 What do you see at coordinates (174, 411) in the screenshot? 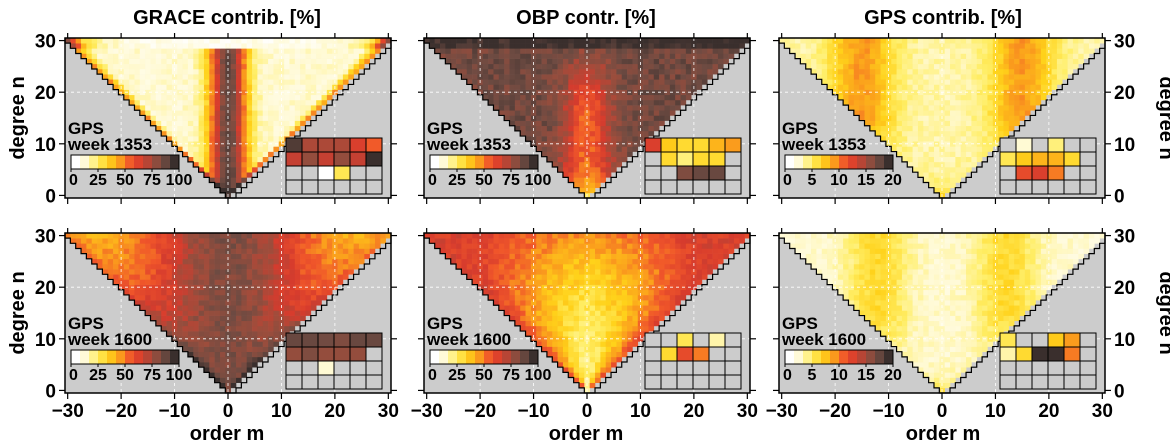
I see `x-tick-label: −10` at bounding box center [174, 411].